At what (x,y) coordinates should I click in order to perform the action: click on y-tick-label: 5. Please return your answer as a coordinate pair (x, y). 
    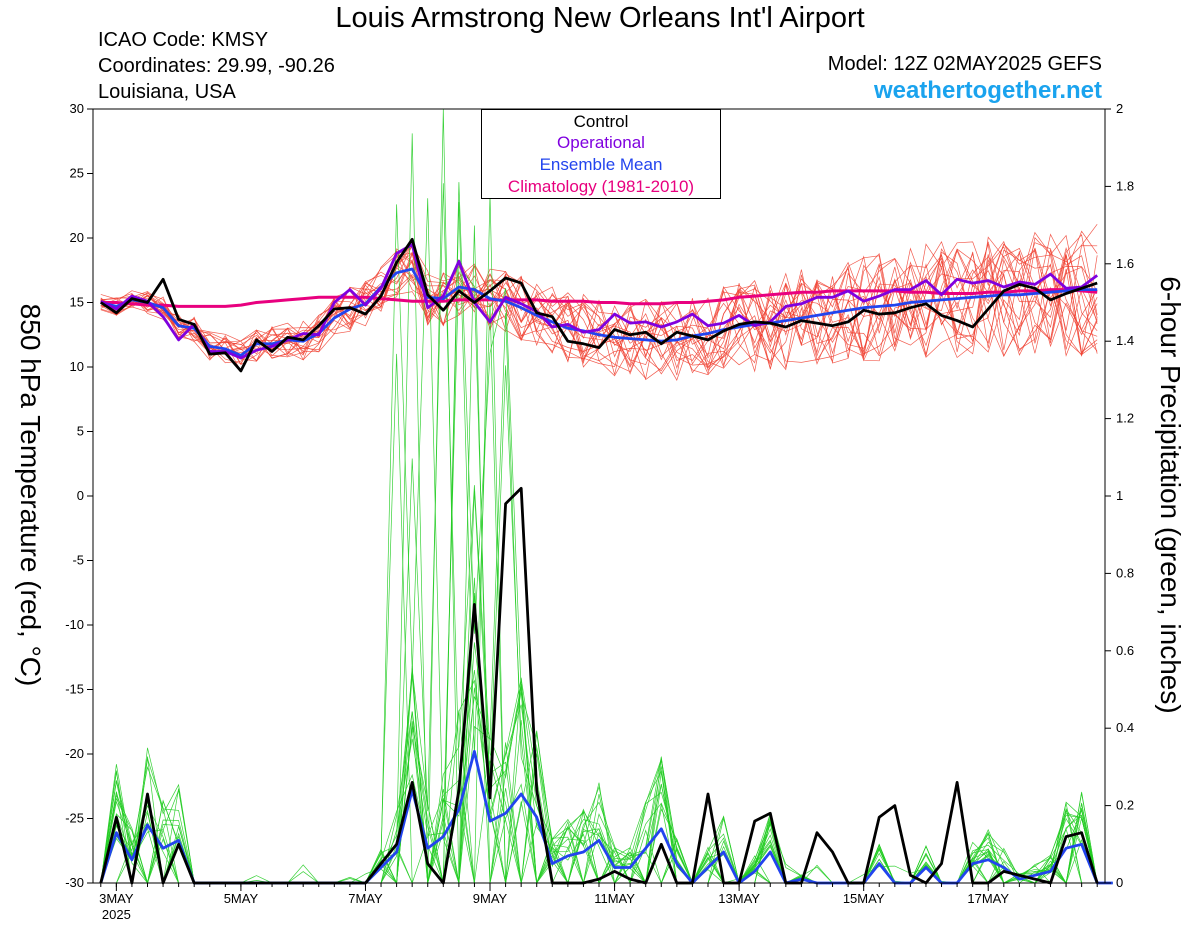
    Looking at the image, I should click on (80, 431).